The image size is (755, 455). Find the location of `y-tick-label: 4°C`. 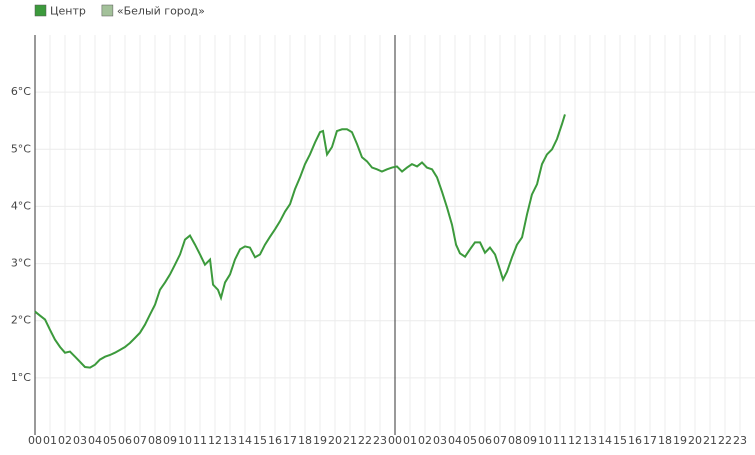

y-tick-label: 4°C is located at coordinates (21, 205).